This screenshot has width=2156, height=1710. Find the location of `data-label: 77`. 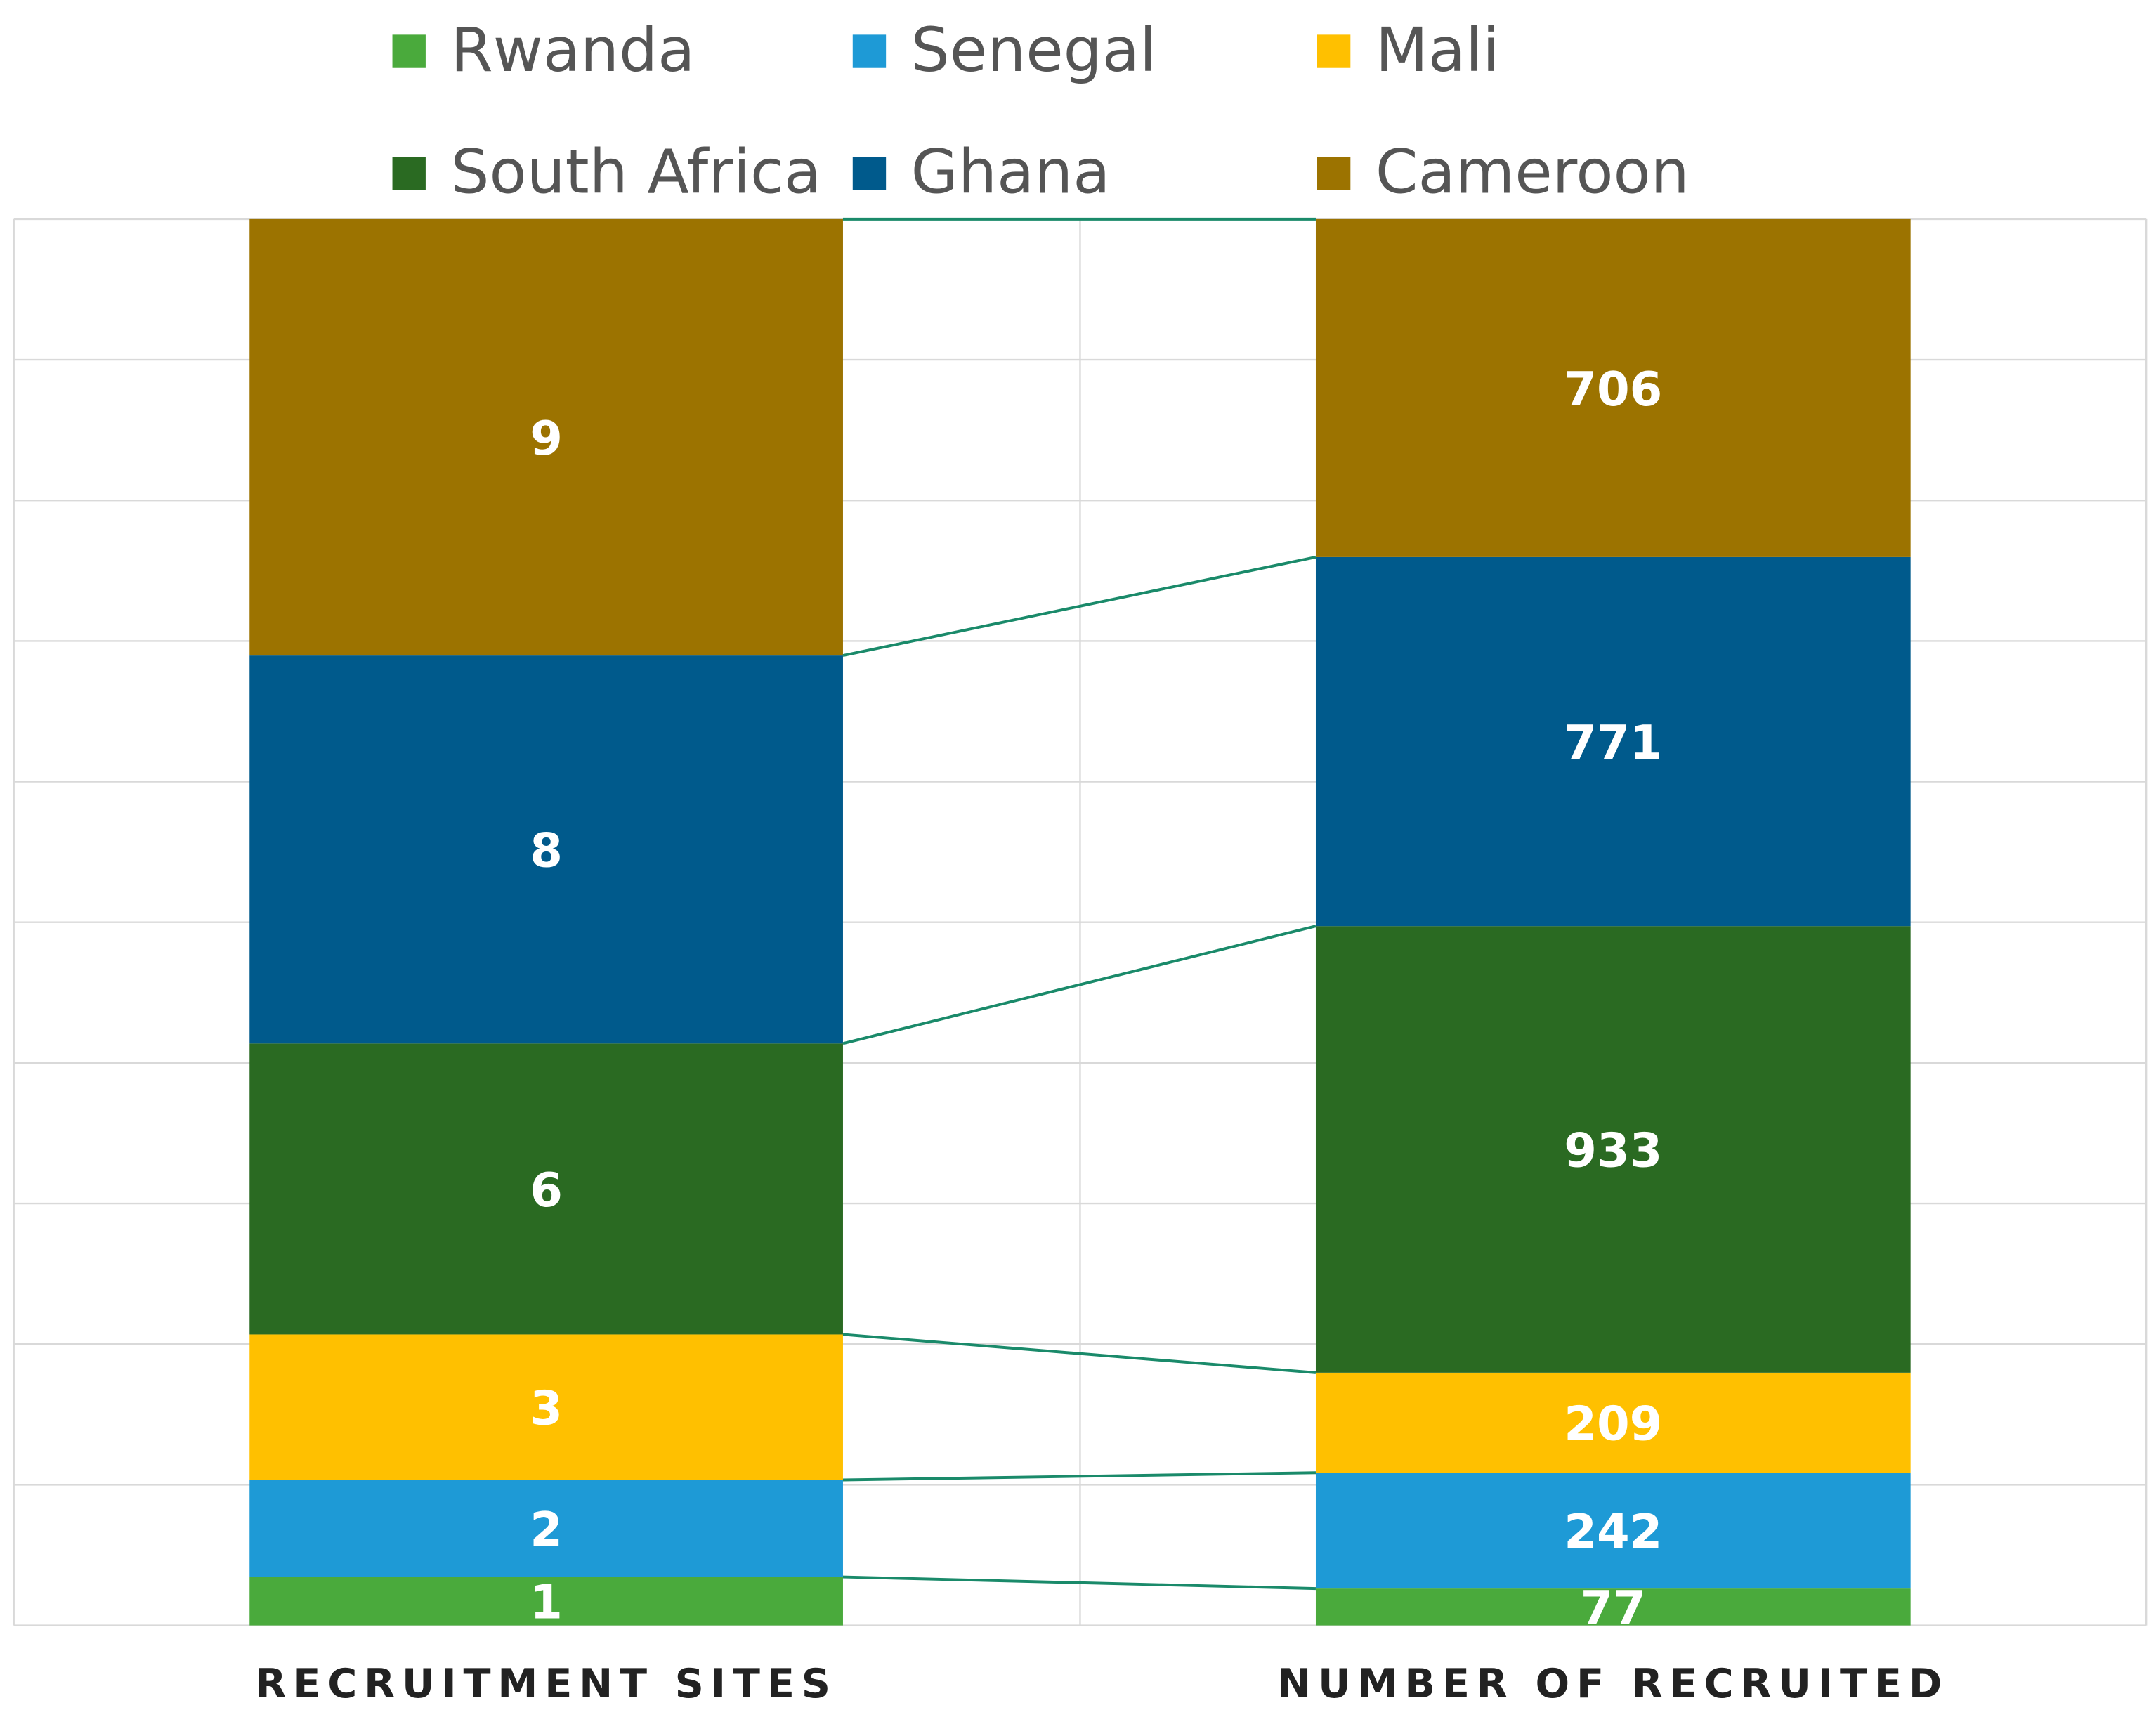

data-label: 77 is located at coordinates (1613, 1609).